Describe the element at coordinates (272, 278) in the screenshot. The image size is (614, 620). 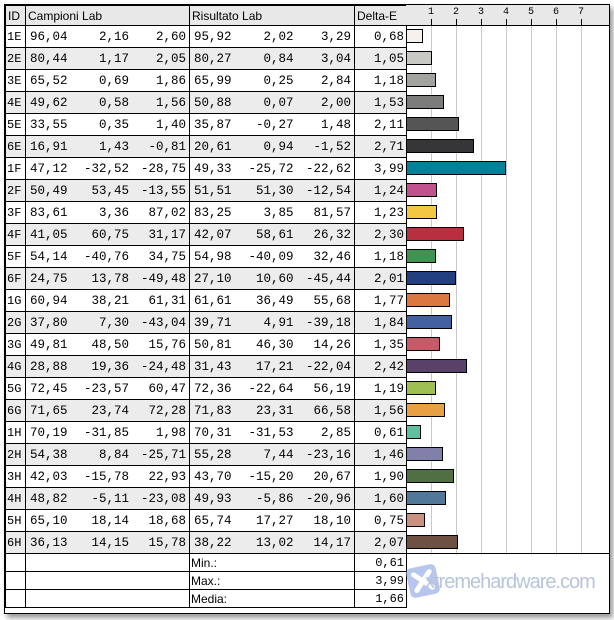
I see `risultato-cell: 27,10 10,60 -45,44` at that location.